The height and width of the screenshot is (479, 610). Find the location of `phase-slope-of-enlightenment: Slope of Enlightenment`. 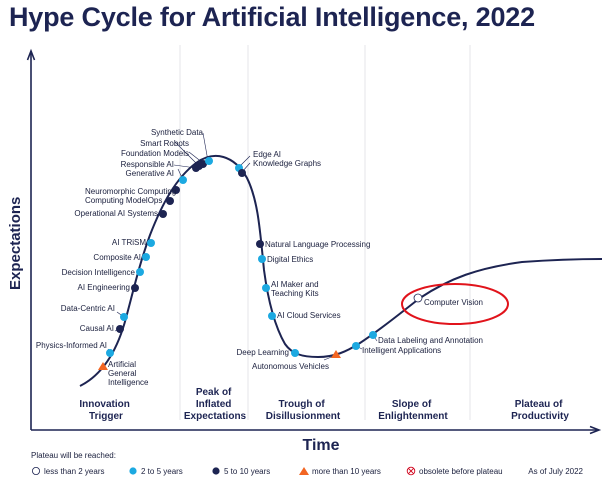

phase-slope-of-enlightenment: Slope of Enlightenment is located at coordinates (413, 410).